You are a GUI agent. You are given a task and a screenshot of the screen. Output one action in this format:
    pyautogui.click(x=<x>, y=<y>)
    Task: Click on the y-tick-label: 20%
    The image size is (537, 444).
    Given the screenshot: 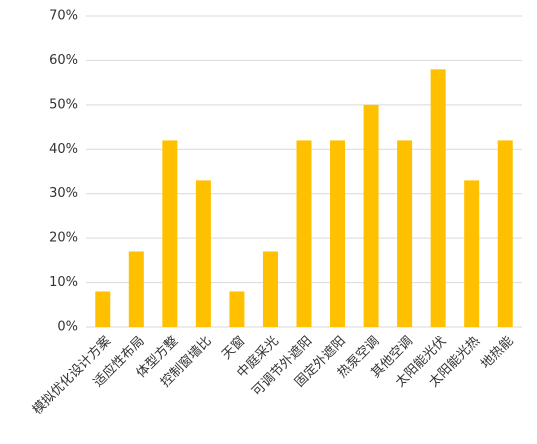 What is the action you would take?
    pyautogui.click(x=63, y=238)
    